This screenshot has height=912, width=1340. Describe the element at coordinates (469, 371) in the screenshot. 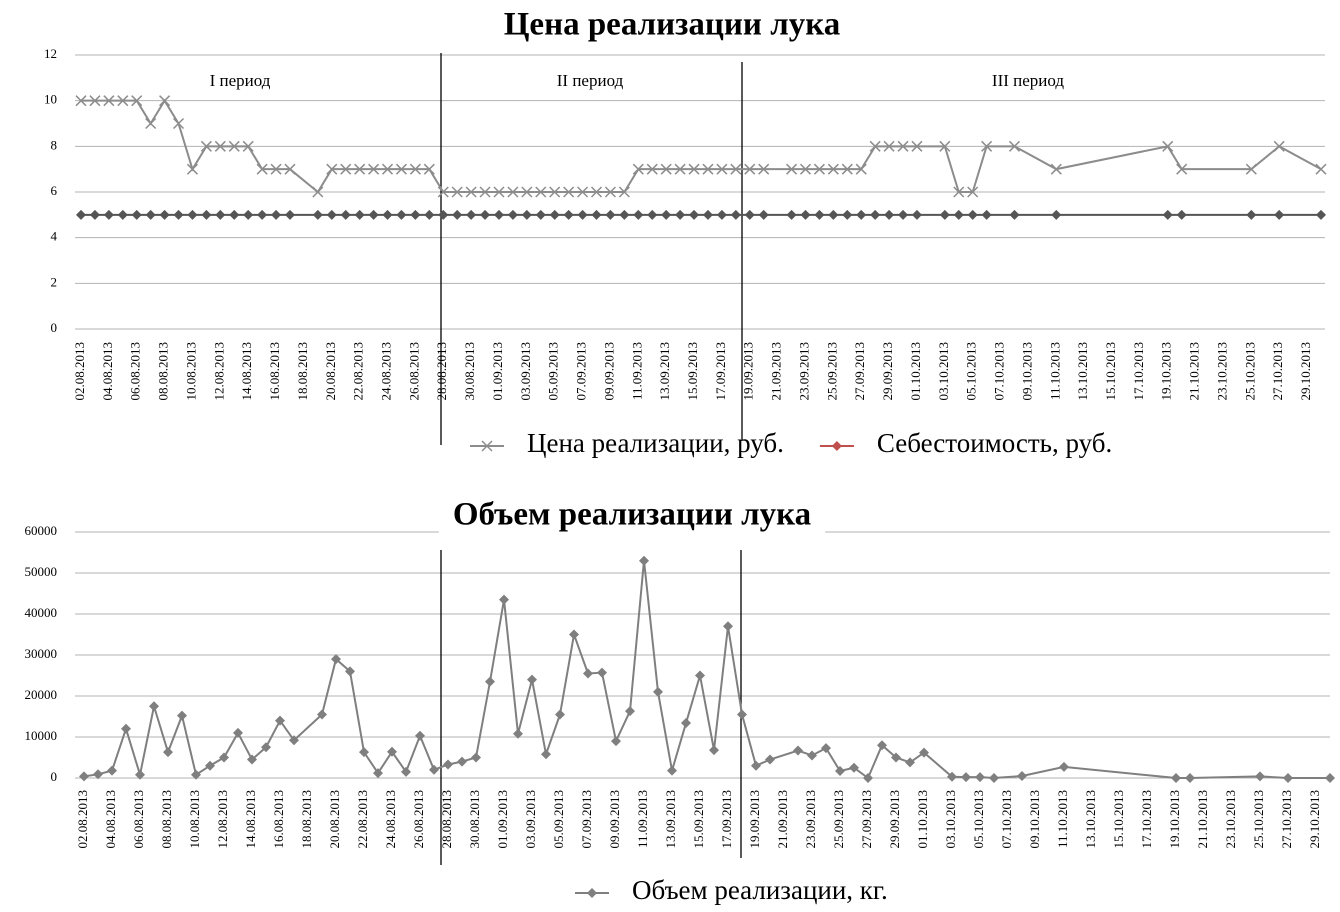

I see `x-tick-label: 30.08.2013` at that location.